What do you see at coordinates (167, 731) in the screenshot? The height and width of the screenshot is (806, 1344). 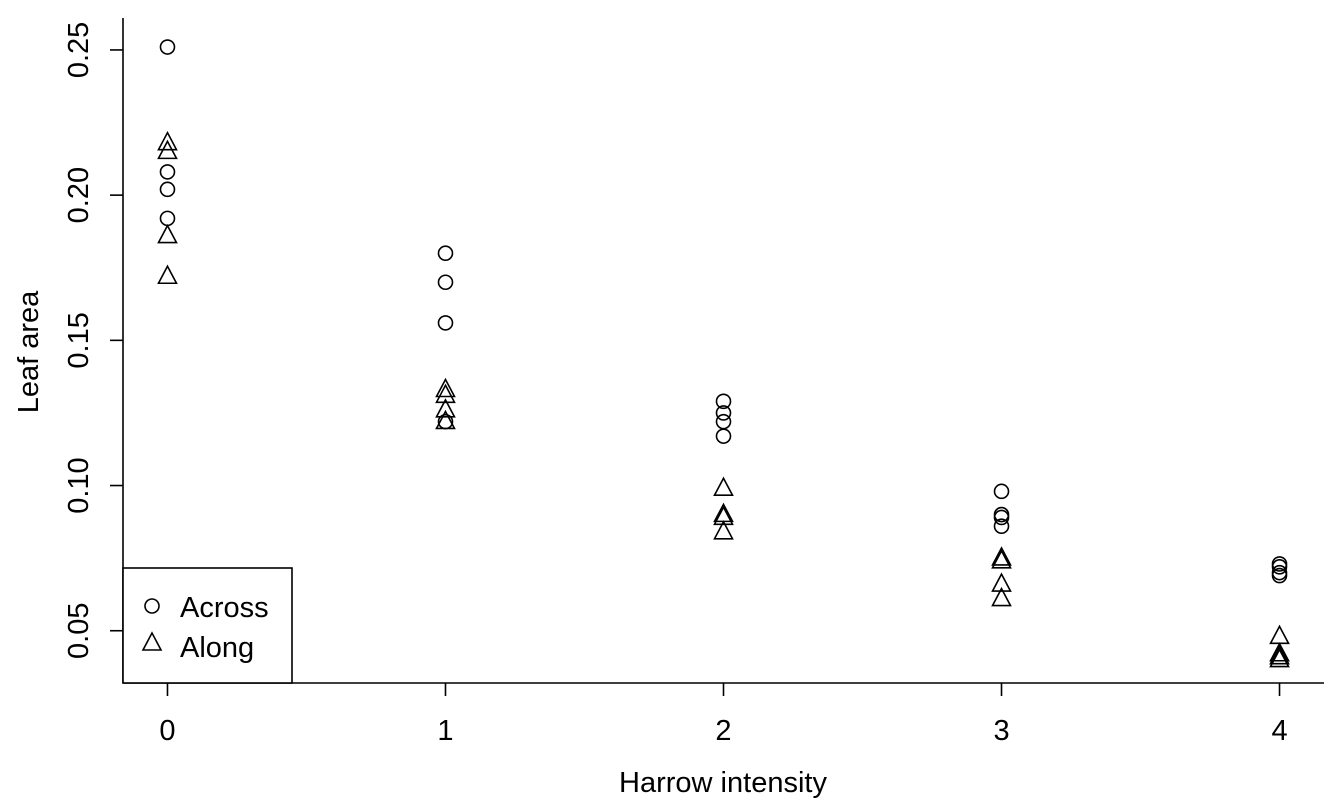 I see `x-tick-label: 0` at bounding box center [167, 731].